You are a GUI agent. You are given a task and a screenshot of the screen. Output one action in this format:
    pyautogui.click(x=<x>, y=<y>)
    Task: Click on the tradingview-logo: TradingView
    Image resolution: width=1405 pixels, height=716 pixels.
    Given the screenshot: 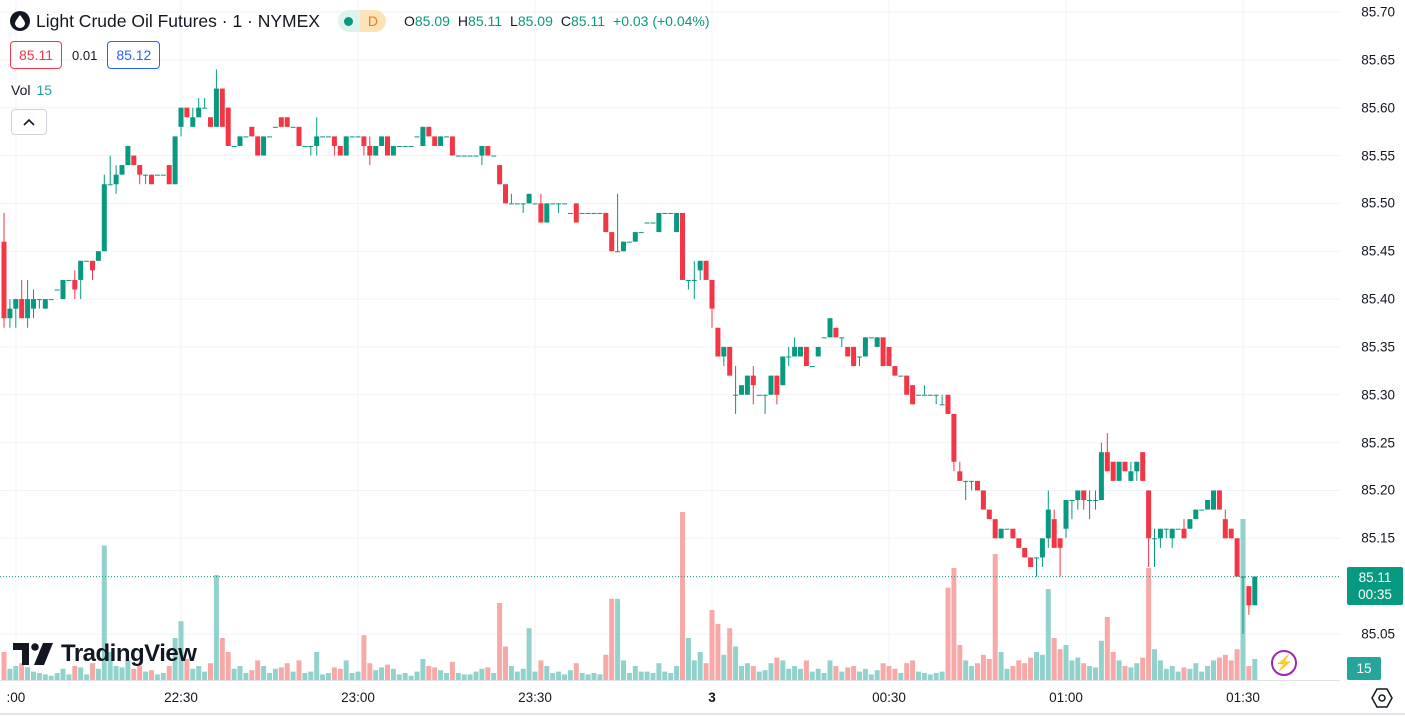 What is the action you would take?
    pyautogui.click(x=105, y=654)
    